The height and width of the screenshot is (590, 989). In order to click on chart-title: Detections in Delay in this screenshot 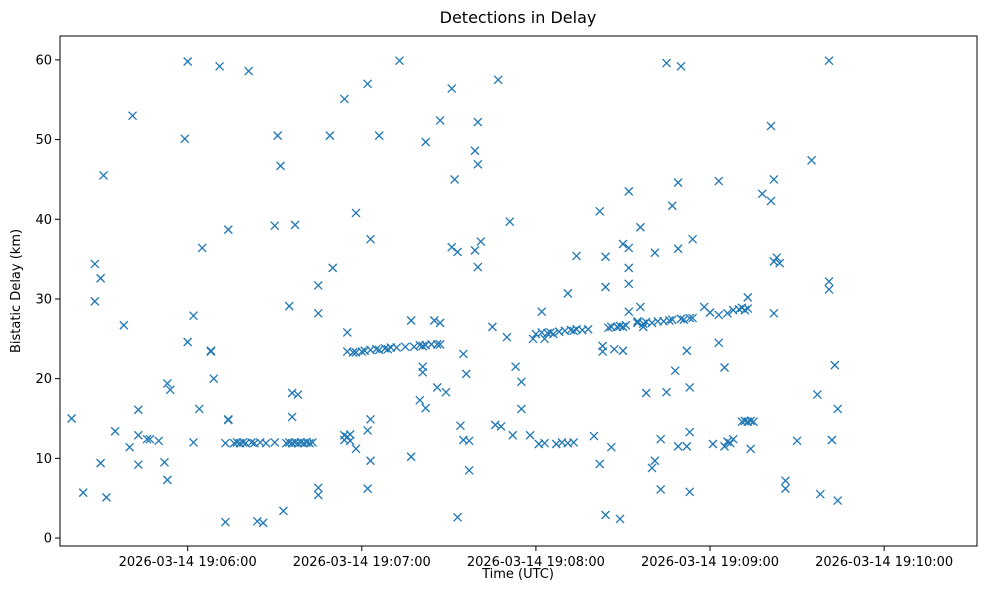, I will do `click(518, 17)`.